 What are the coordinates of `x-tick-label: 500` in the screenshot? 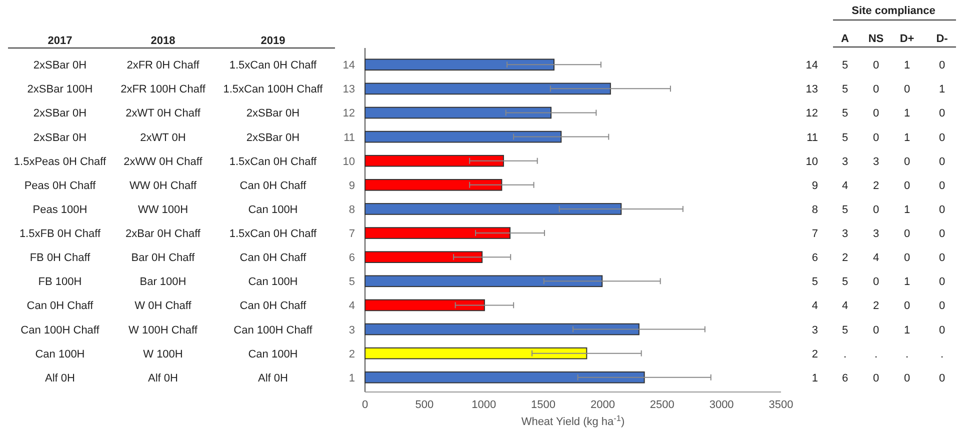 It's located at (424, 405).